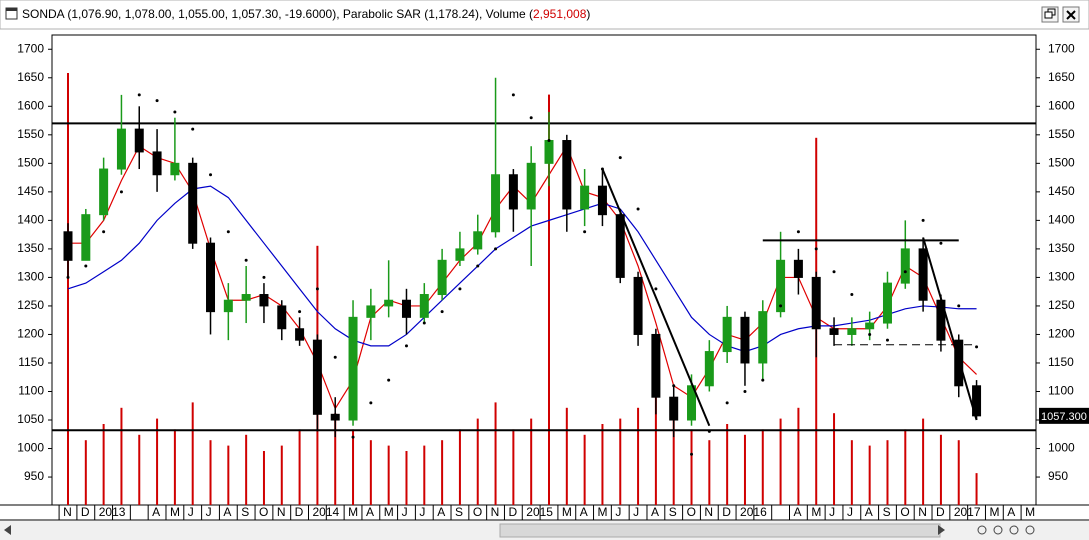 Image resolution: width=1089 pixels, height=540 pixels. I want to click on y-tick-label: 1300, so click(30, 277).